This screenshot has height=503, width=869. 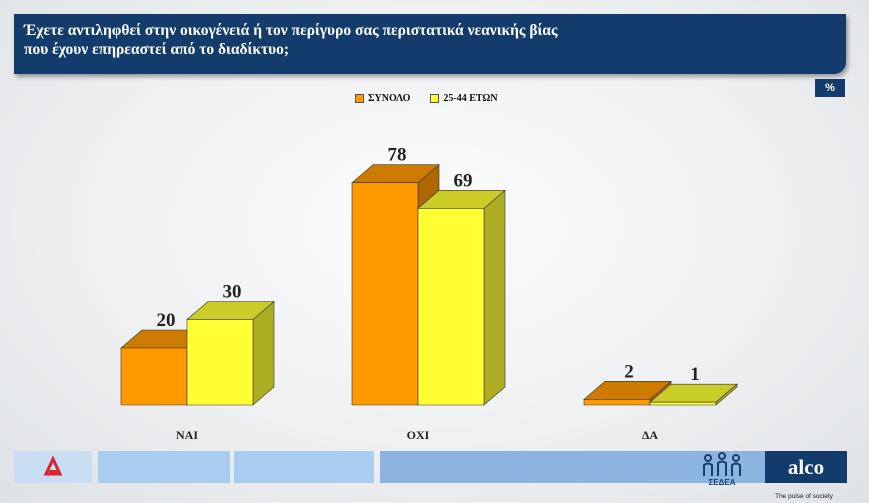 I want to click on legend: ΣΥΝΟΛΟ 25-44 ΕΤΩΝ, so click(x=436, y=98).